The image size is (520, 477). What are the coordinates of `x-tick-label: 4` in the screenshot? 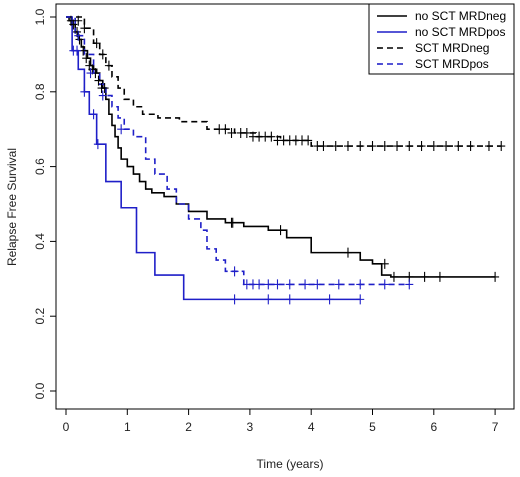 It's located at (311, 427).